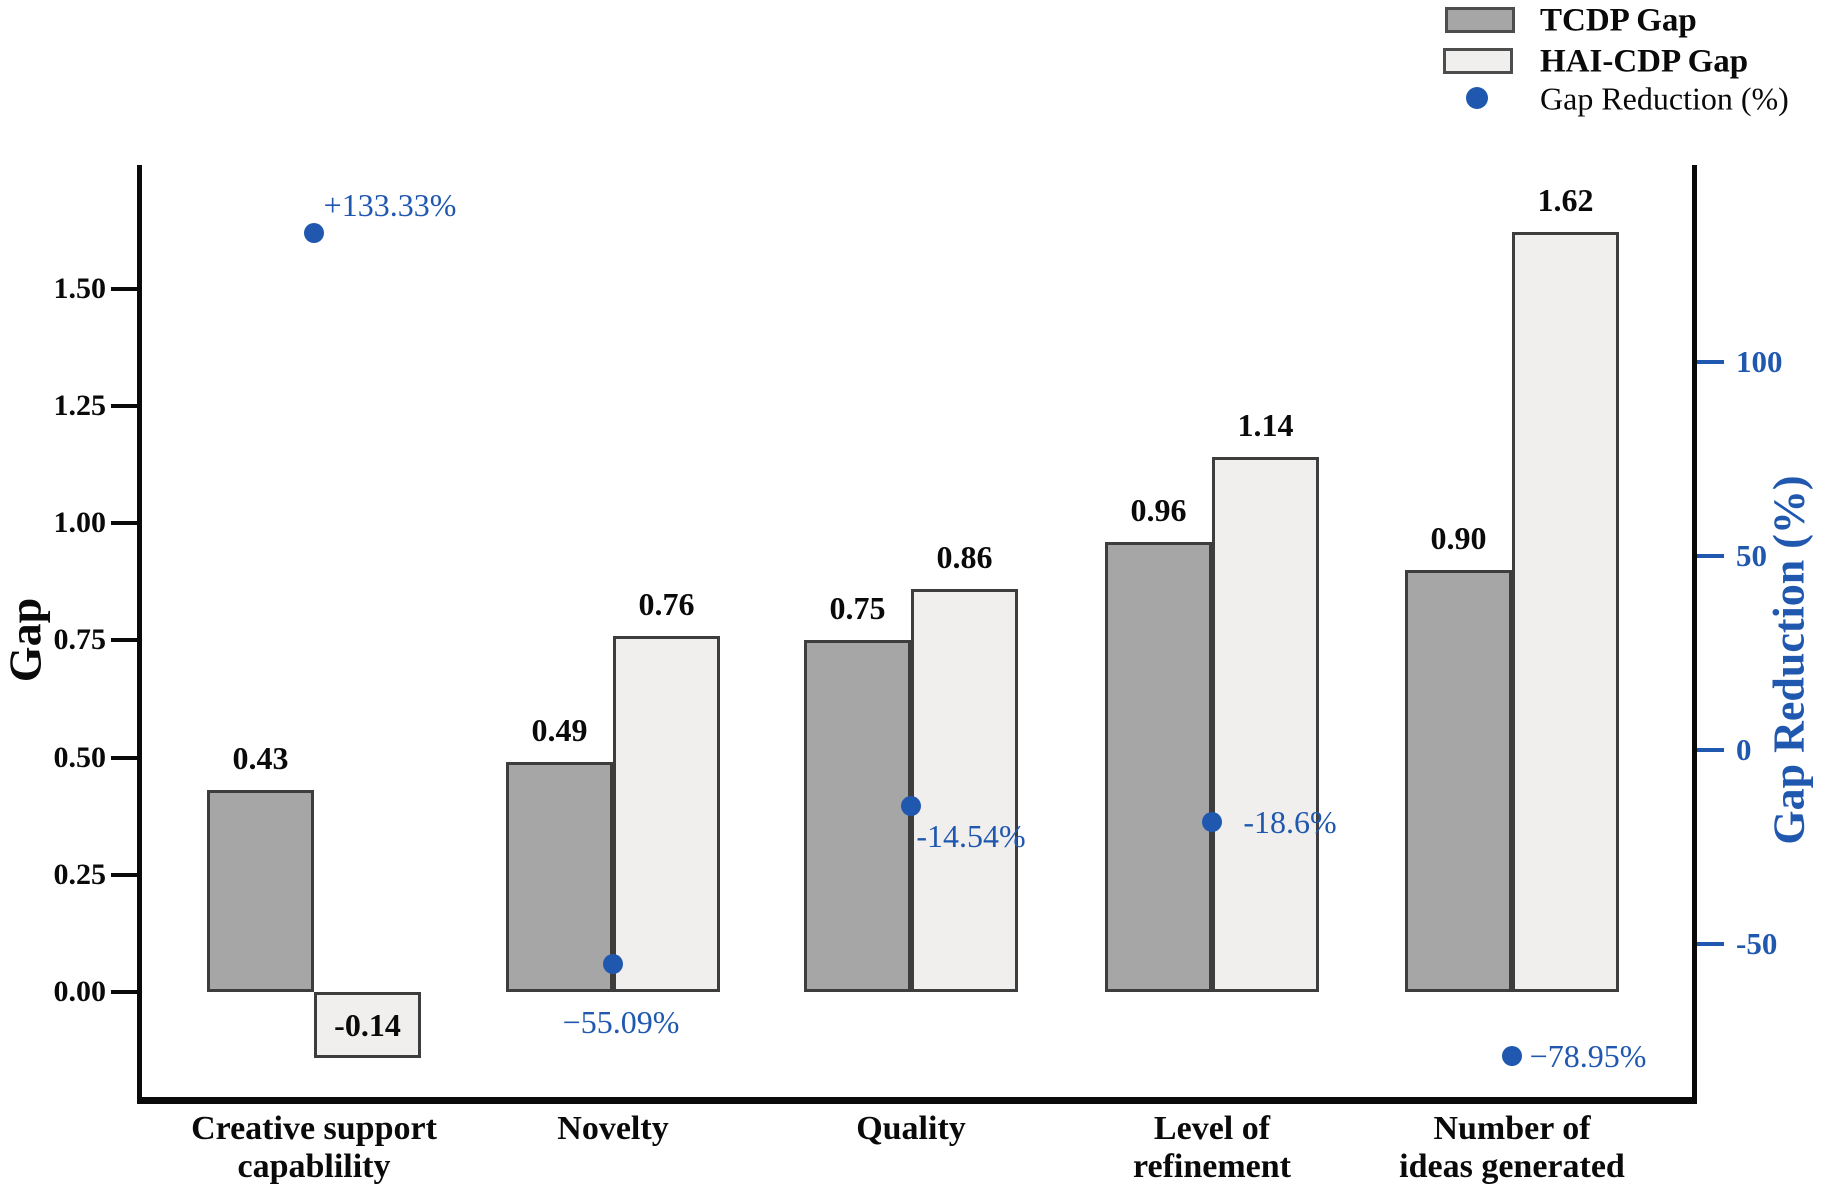 The height and width of the screenshot is (1184, 1831). Describe the element at coordinates (1480, 20) in the screenshot. I see `tcdp-gap-swatch-icon` at that location.